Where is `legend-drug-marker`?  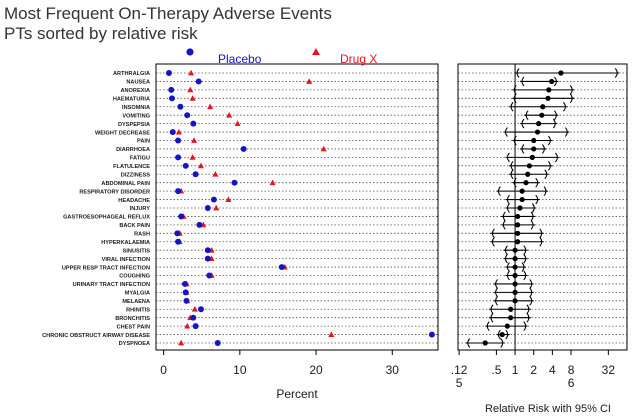
legend-drug-marker is located at coordinates (316, 51).